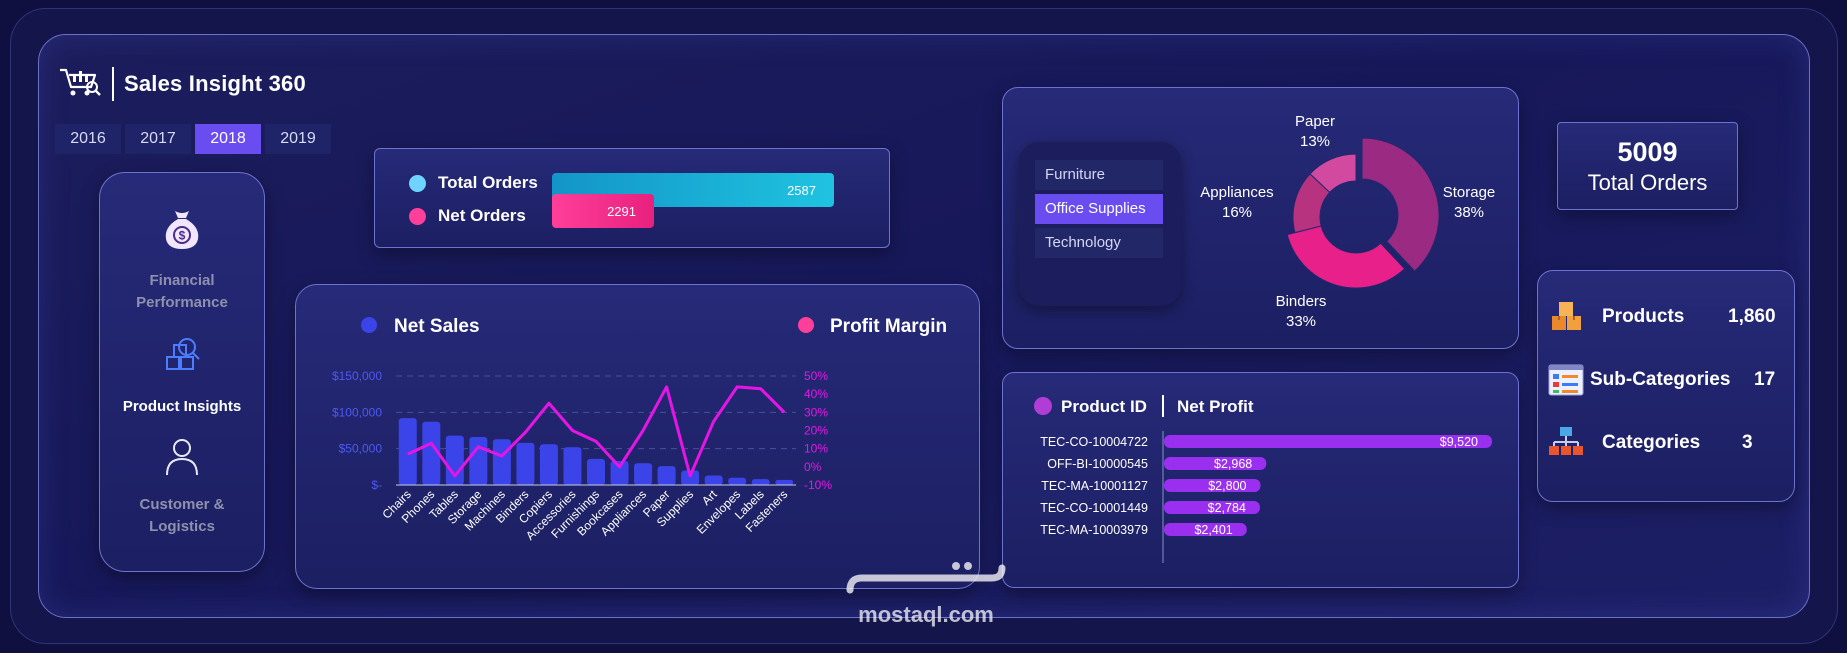  Describe the element at coordinates (1765, 379) in the screenshot. I see `kpi-subcategories-value: 17` at that location.